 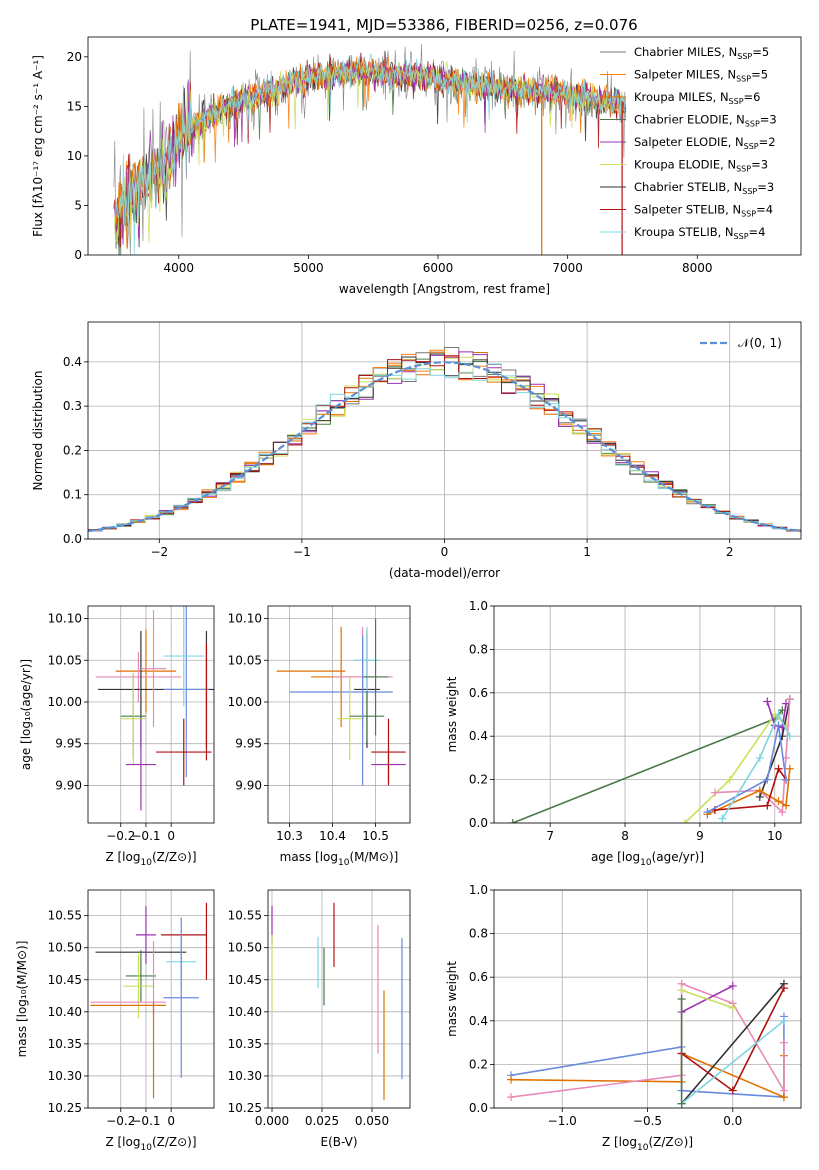 I want to click on x-tick-label: 6000, so click(x=438, y=268).